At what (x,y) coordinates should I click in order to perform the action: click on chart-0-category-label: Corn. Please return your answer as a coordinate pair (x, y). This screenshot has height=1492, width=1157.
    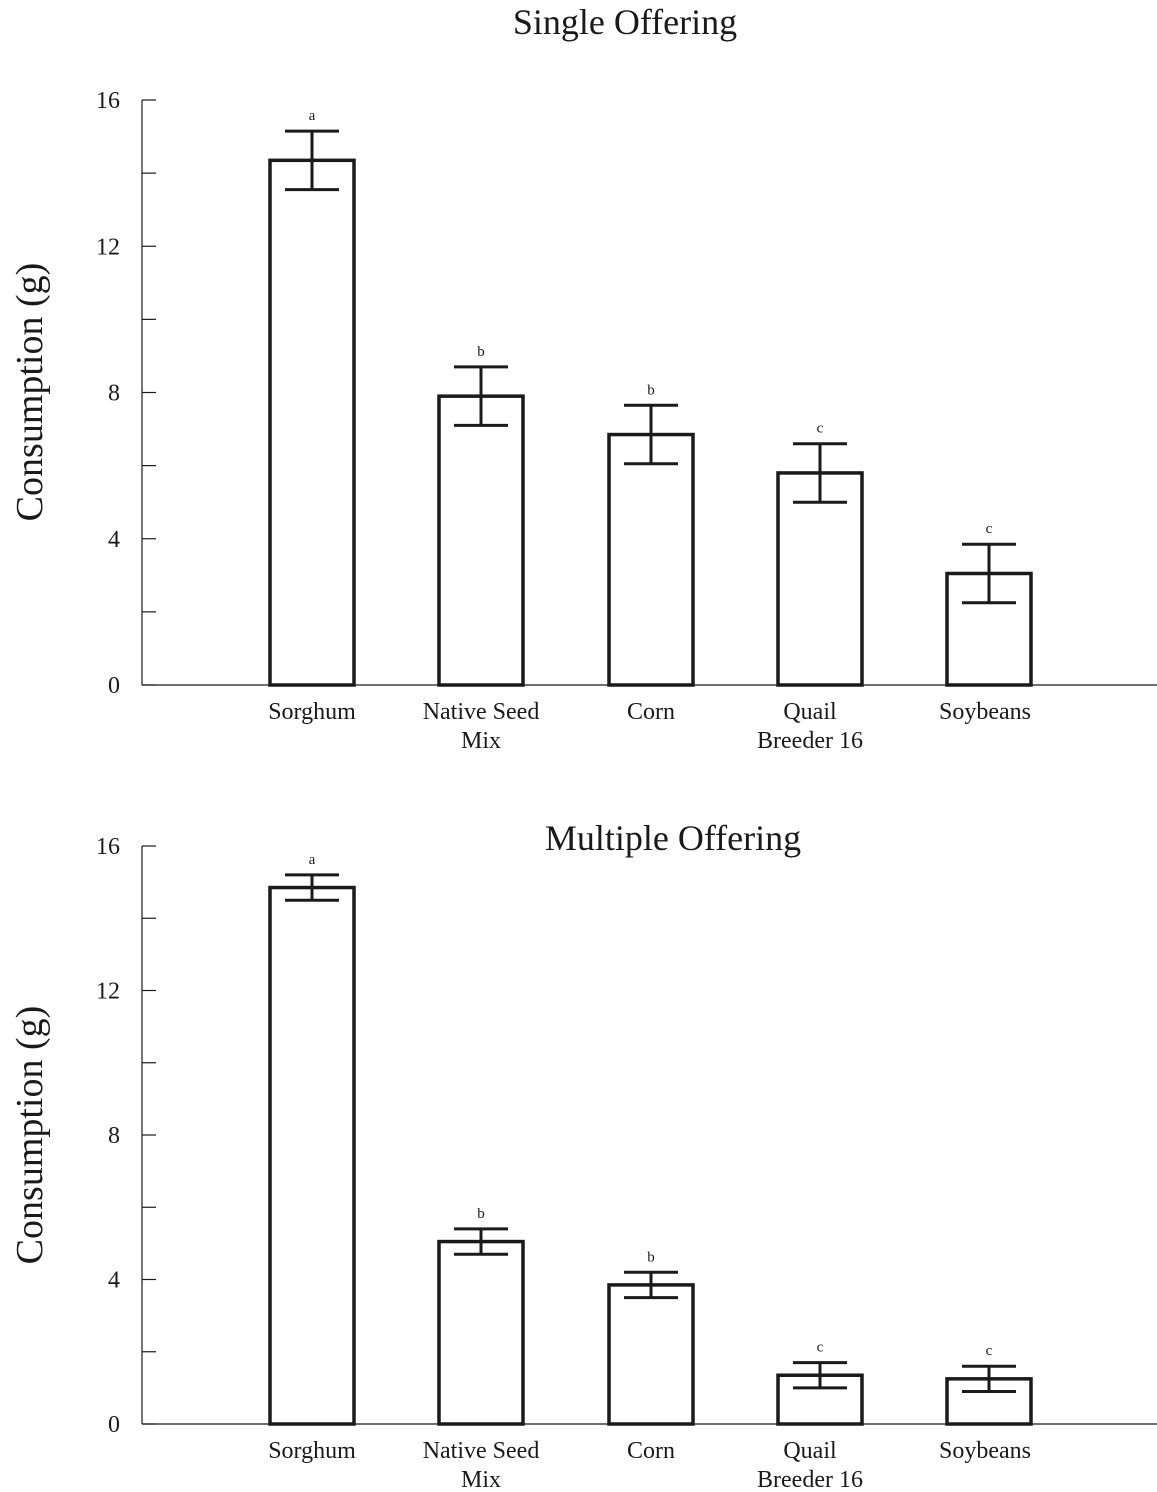
    Looking at the image, I should click on (651, 712).